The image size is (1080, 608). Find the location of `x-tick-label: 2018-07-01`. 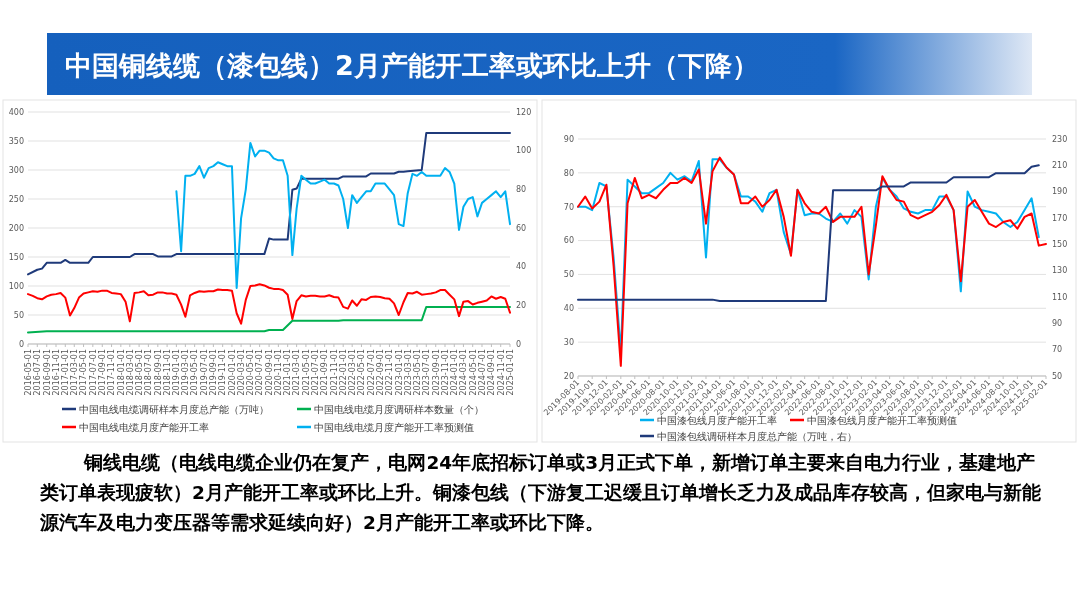

x-tick-label: 2018-07-01 is located at coordinates (149, 372).